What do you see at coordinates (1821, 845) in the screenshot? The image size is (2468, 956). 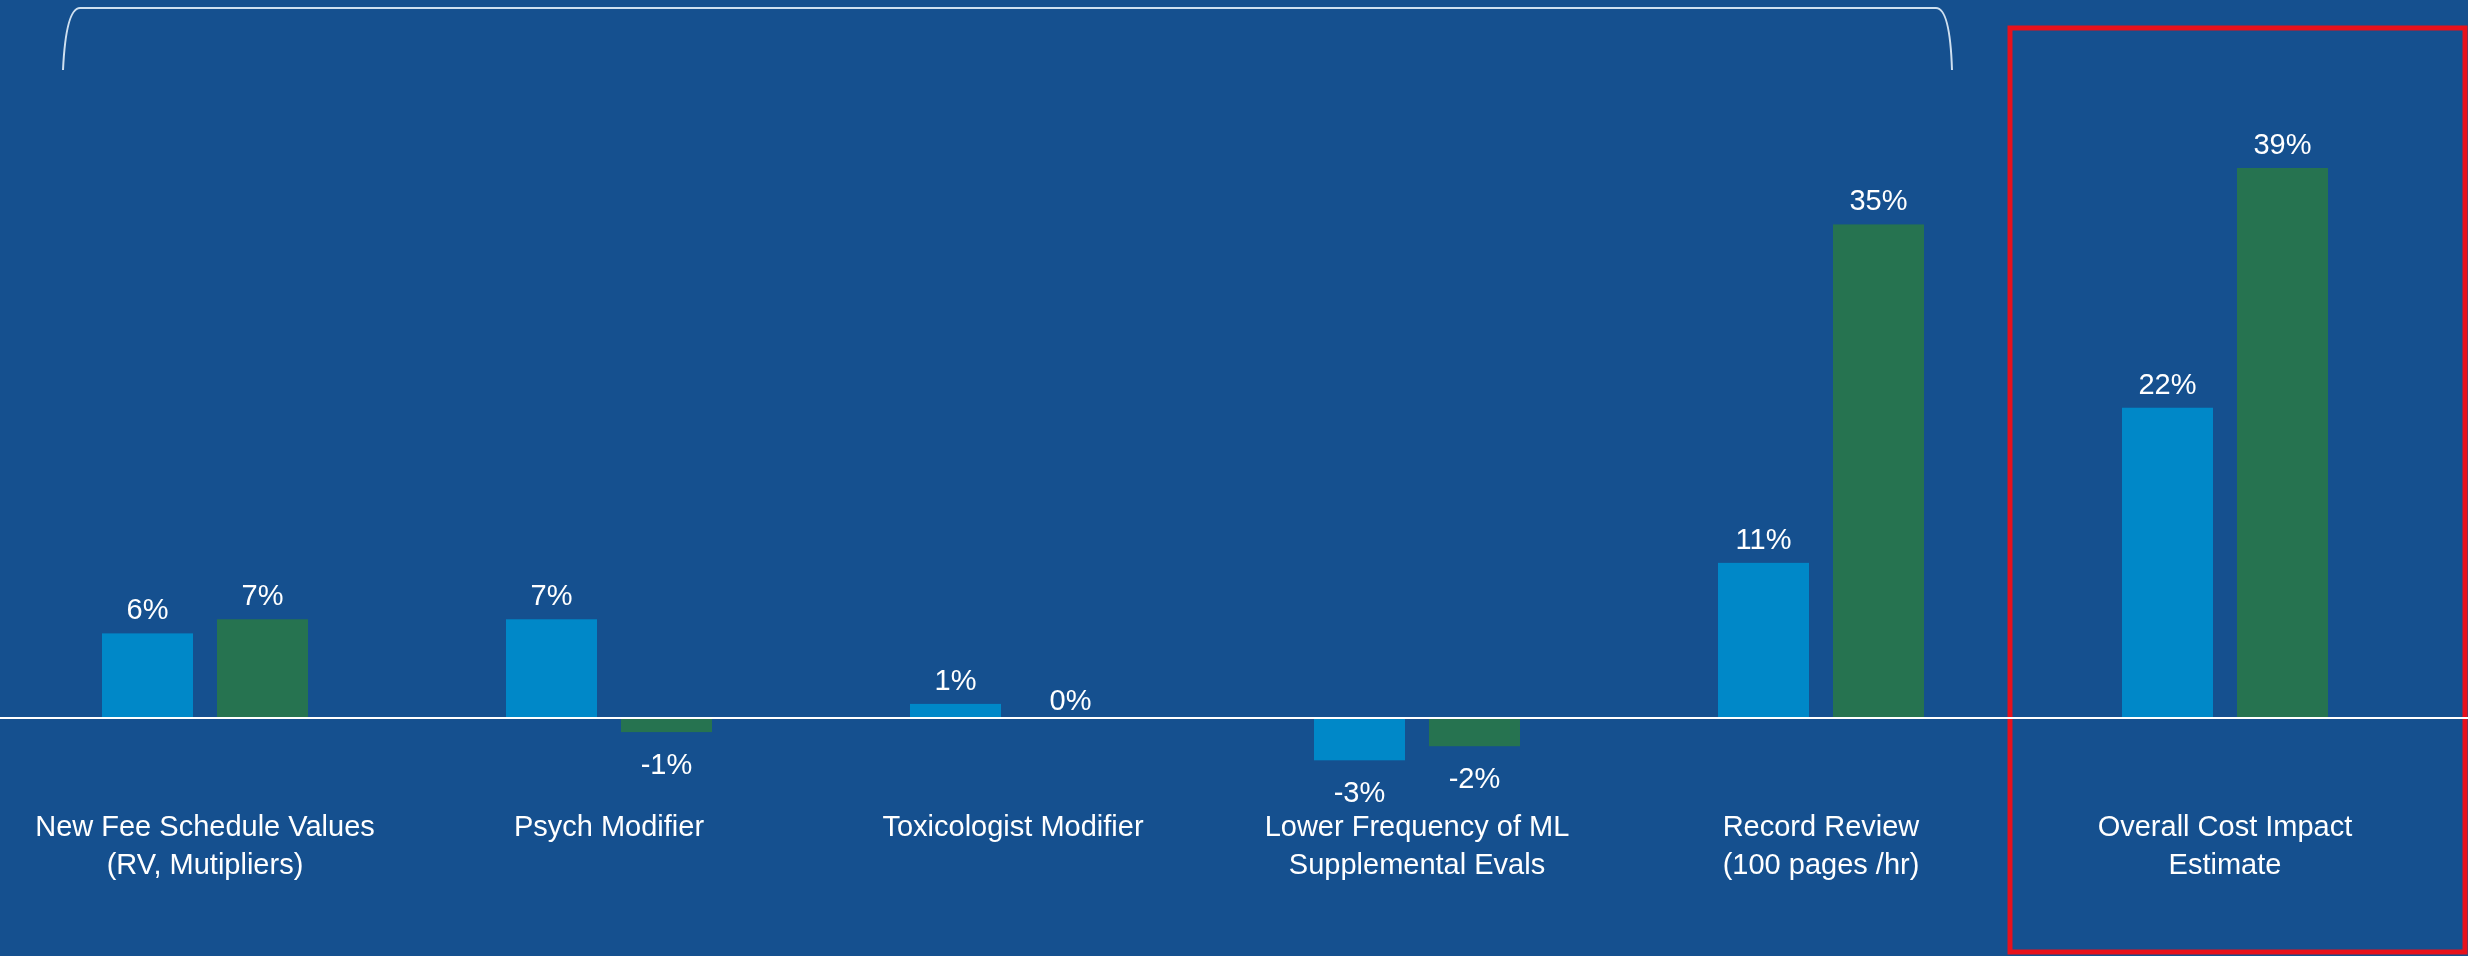 I see `x-tick-label: Record Review (100 pages /hr)` at bounding box center [1821, 845].